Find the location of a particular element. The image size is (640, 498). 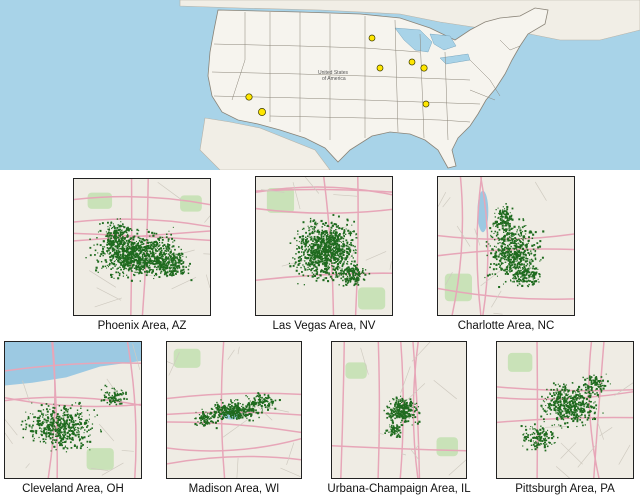

business-points is located at coordinates (237, 411).